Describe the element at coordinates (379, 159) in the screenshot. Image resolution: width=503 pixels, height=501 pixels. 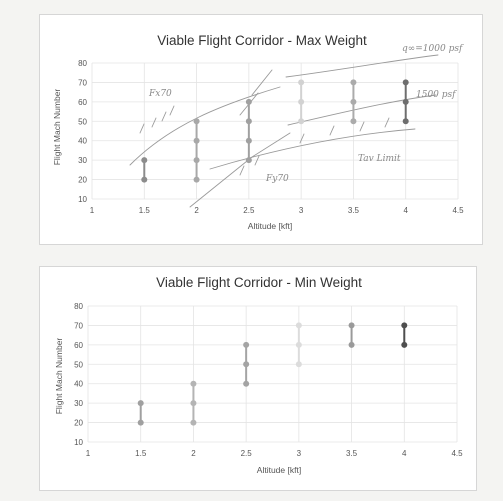
I see `handwritten-note: Tav Limit` at that location.